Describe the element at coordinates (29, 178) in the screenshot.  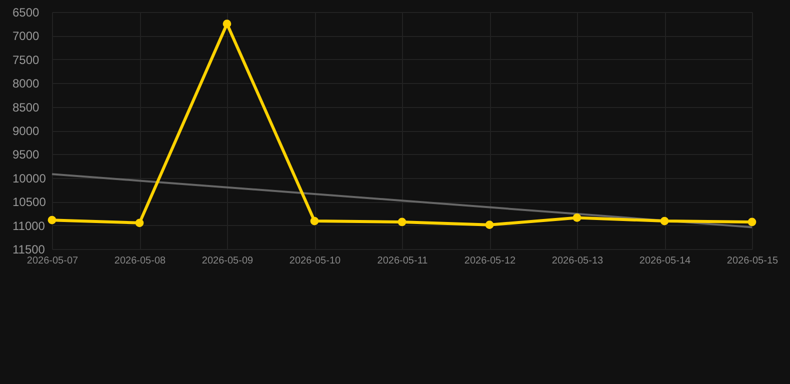
I see `y-tick-label: 10000` at that location.